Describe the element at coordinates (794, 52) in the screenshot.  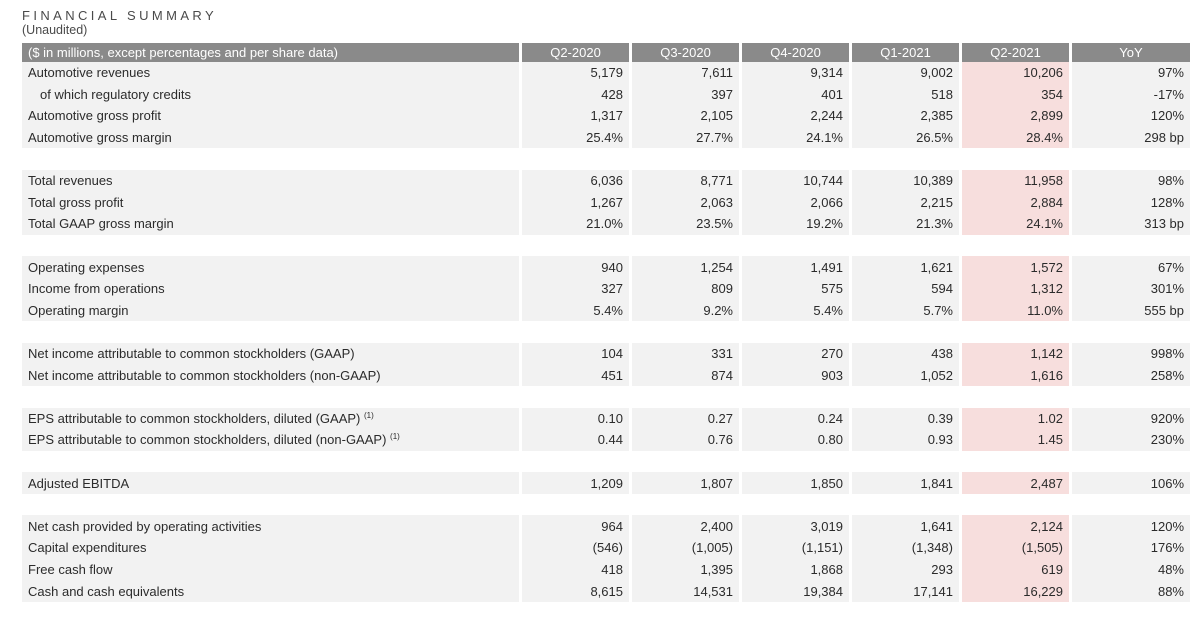
I see `column-header: Q4-2020` at that location.